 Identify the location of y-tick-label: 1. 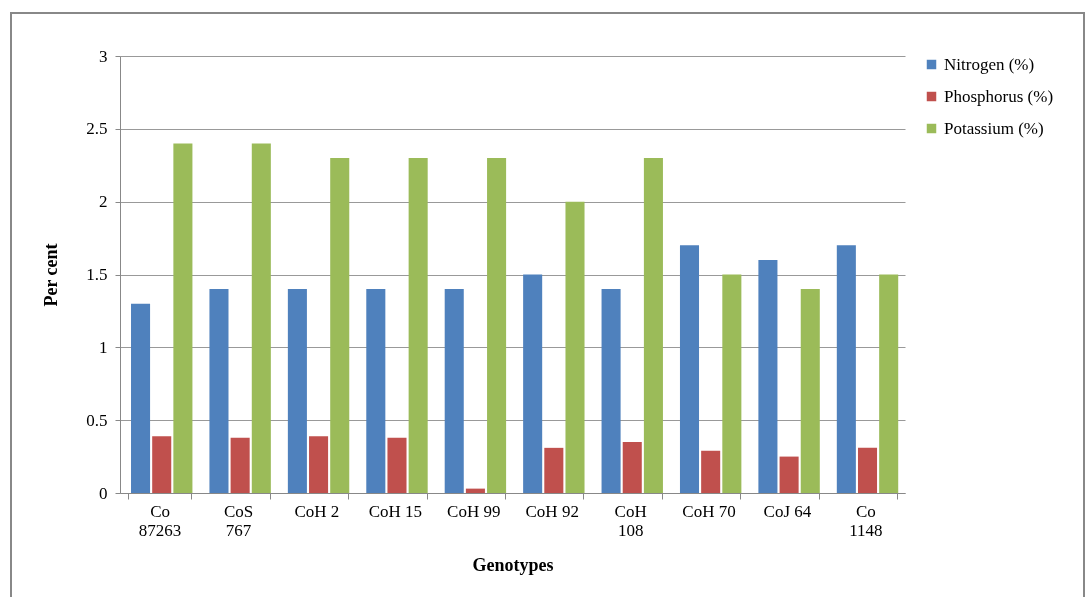
(103, 347).